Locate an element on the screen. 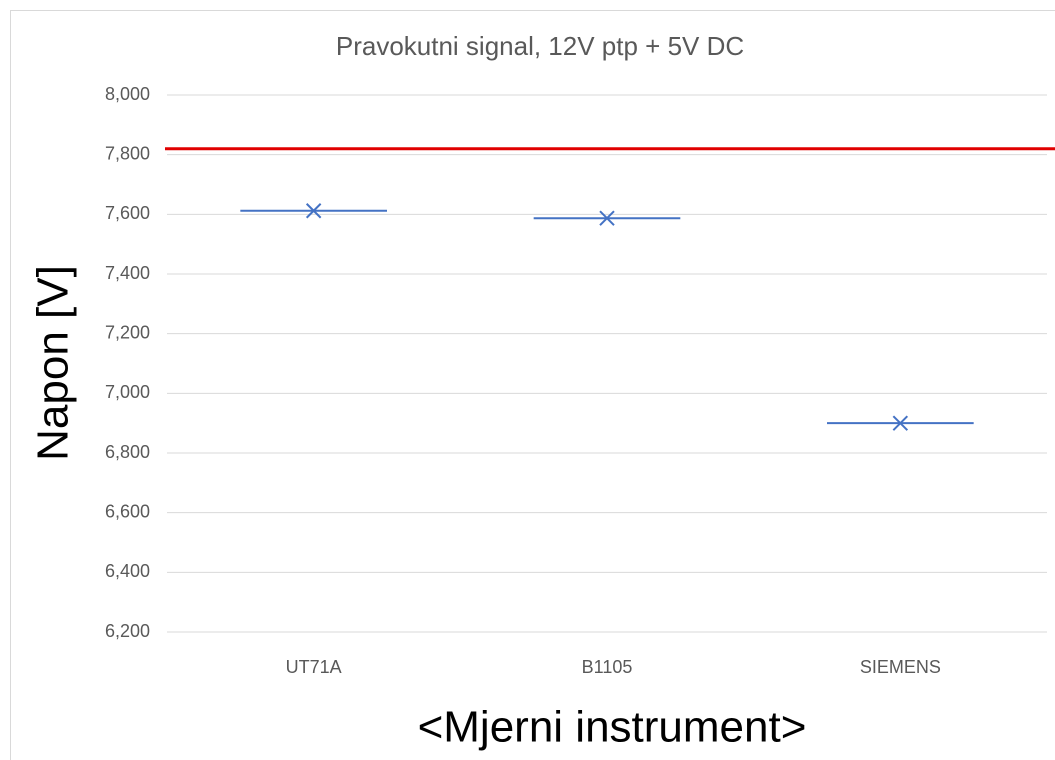 The image size is (1055, 760). y-tick-label: 8,000 is located at coordinates (127, 94).